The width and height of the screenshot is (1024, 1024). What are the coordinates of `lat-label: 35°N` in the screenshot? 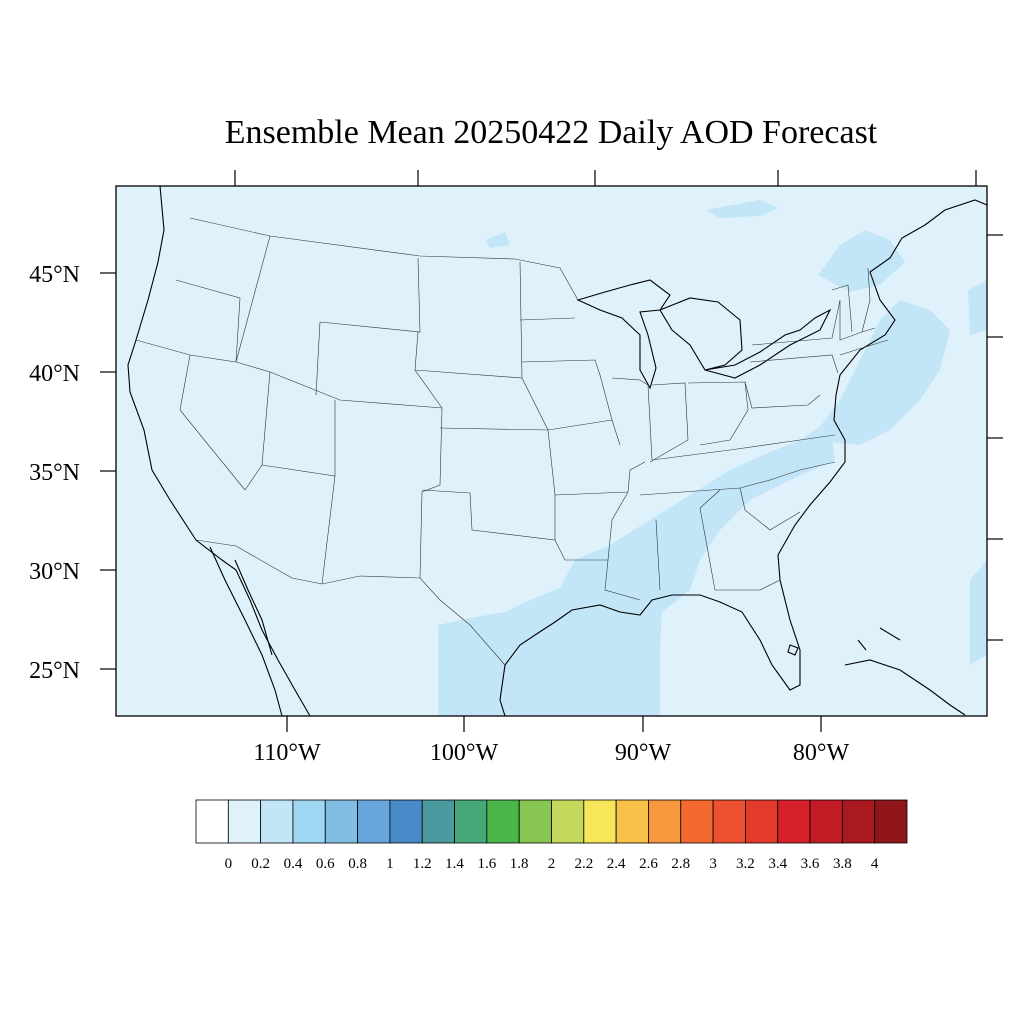 It's located at (54, 473).